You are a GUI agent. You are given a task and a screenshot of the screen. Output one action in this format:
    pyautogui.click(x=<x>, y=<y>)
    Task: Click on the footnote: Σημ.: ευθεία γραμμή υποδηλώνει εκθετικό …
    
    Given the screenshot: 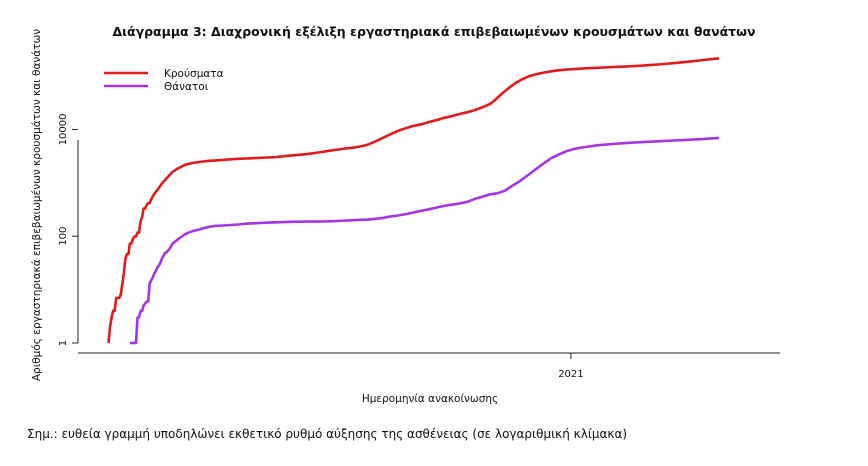 What is the action you would take?
    pyautogui.click(x=327, y=434)
    